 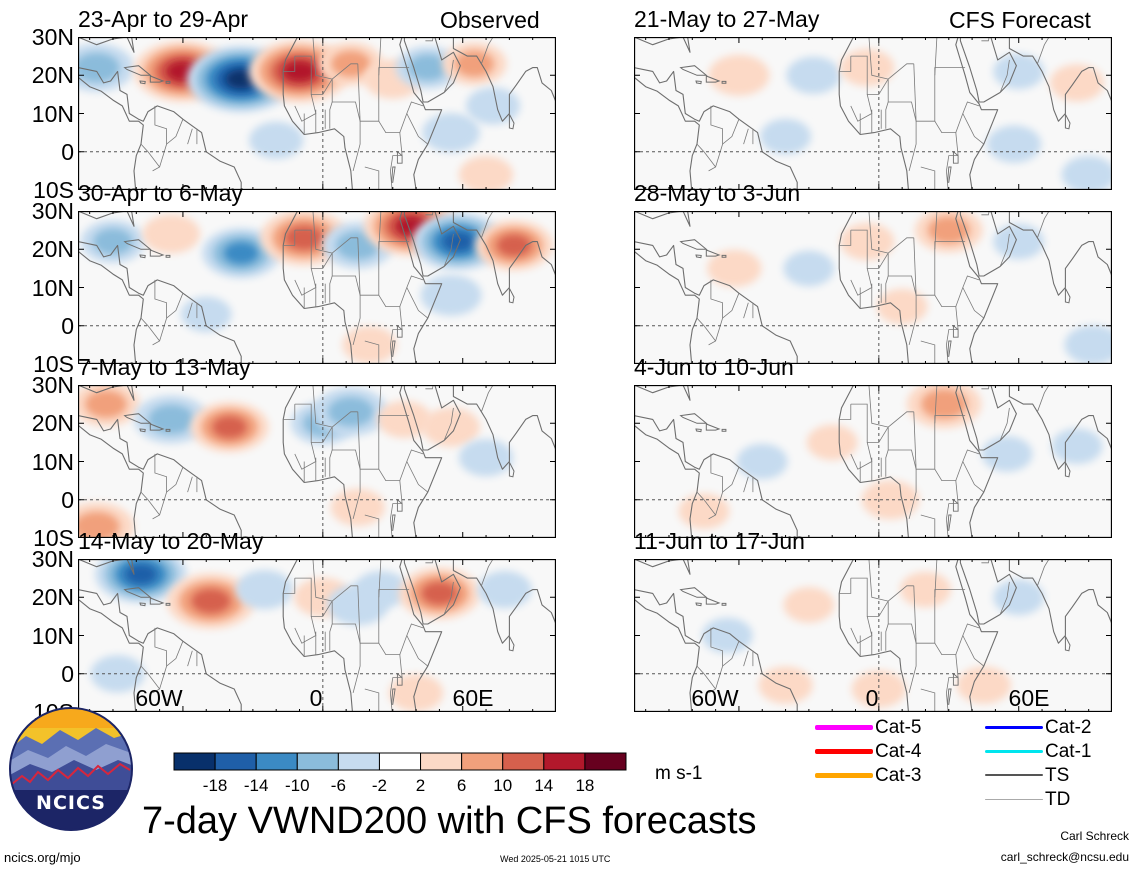 I want to click on colorbar-tick-label: -2, so click(x=379, y=785).